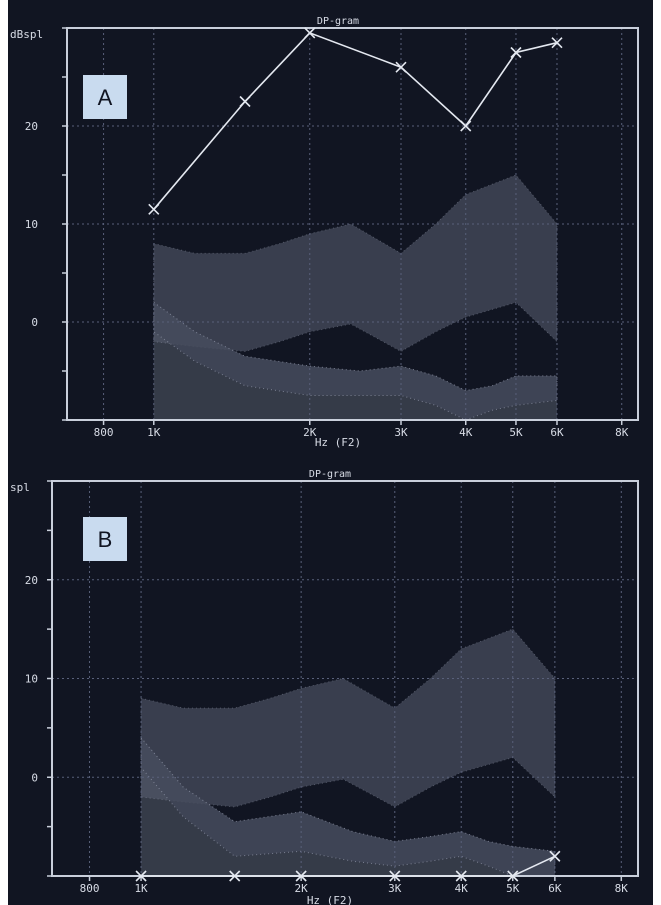  What do you see at coordinates (154, 432) in the screenshot?
I see `panel-a-x-tick-label: 1K` at bounding box center [154, 432].